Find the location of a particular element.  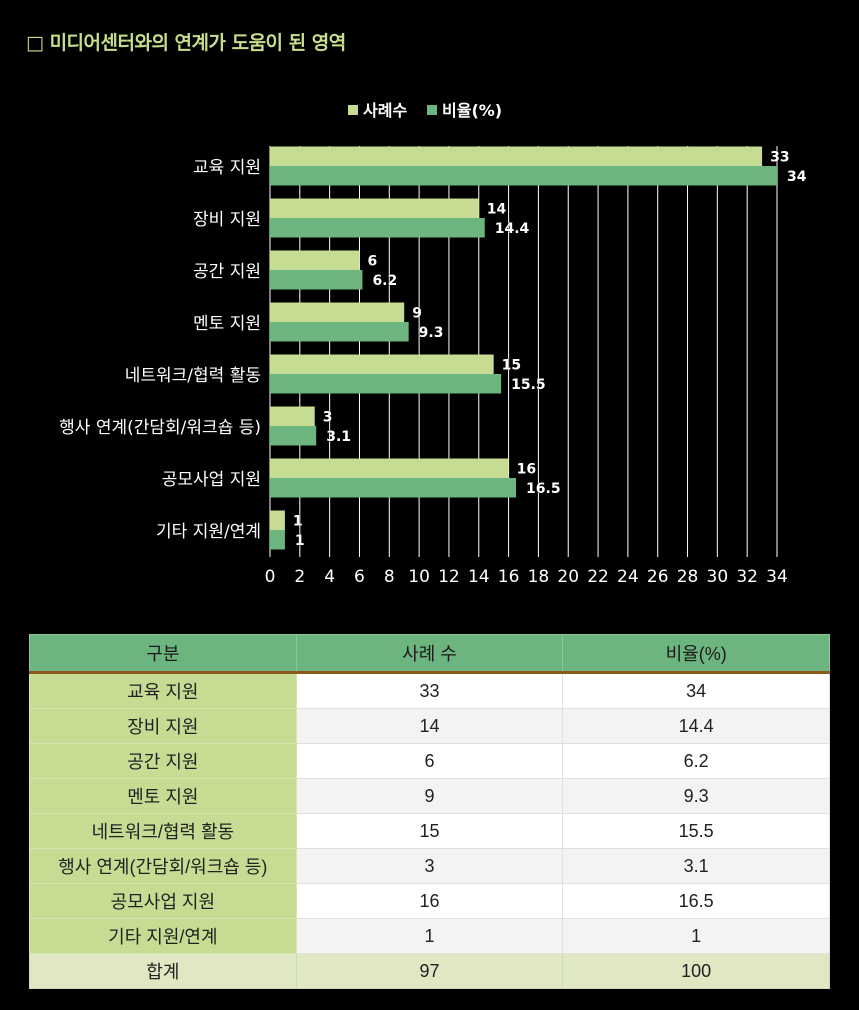

column-header-category: 구분 is located at coordinates (163, 654).